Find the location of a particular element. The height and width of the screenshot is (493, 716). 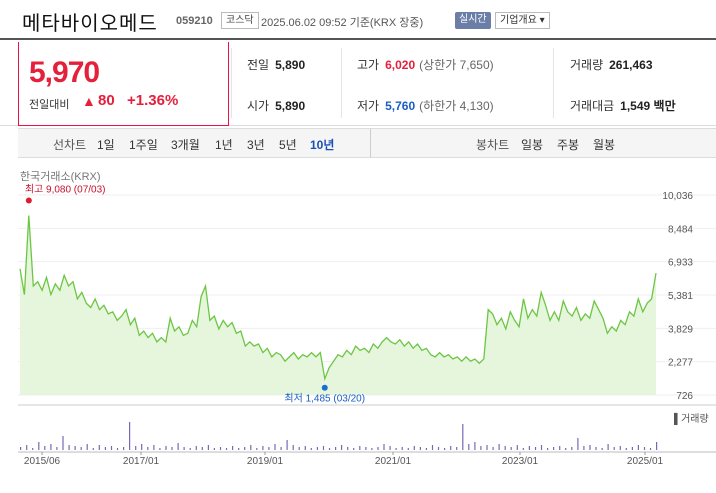

candle-daily: 일봉 is located at coordinates (532, 145).